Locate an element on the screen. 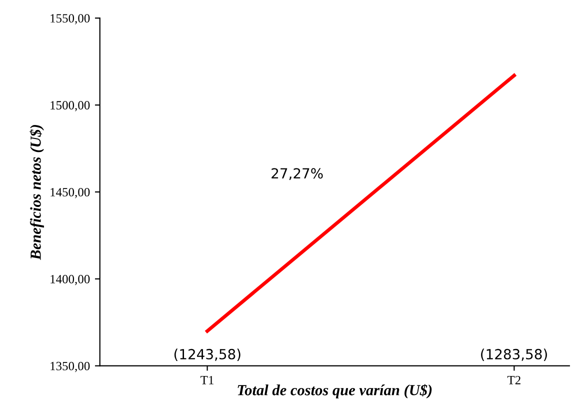  annotation: (1283,58) is located at coordinates (514, 355).